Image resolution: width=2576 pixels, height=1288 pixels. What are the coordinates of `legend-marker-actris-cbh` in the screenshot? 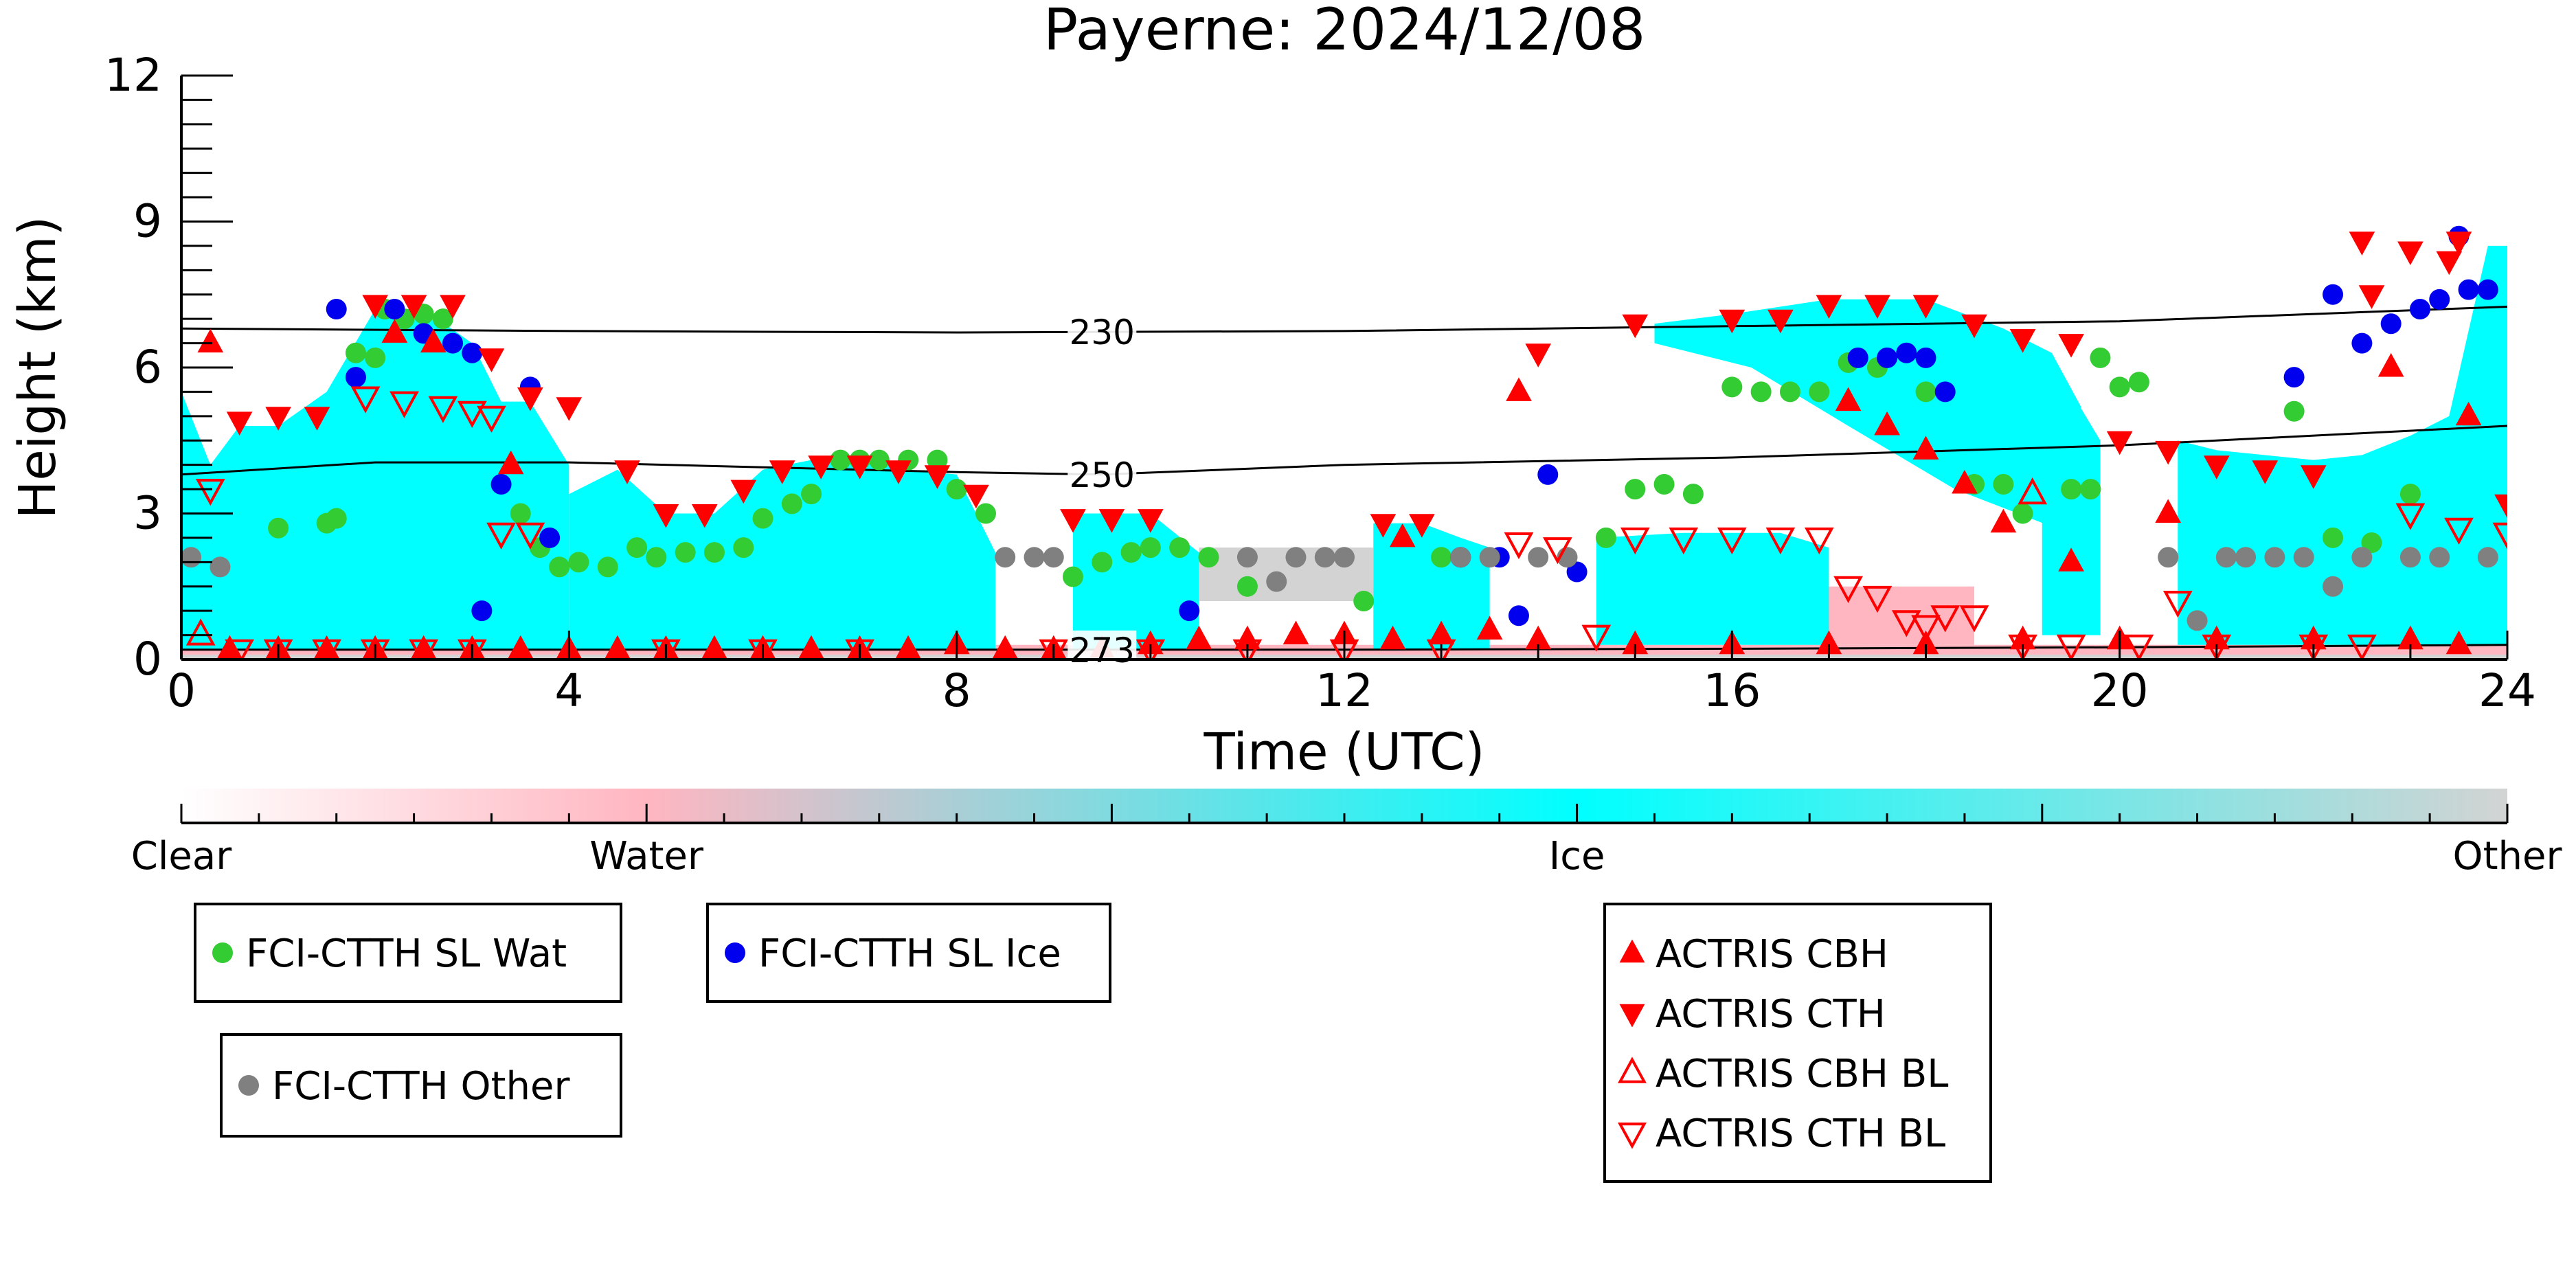 It's located at (1632, 951).